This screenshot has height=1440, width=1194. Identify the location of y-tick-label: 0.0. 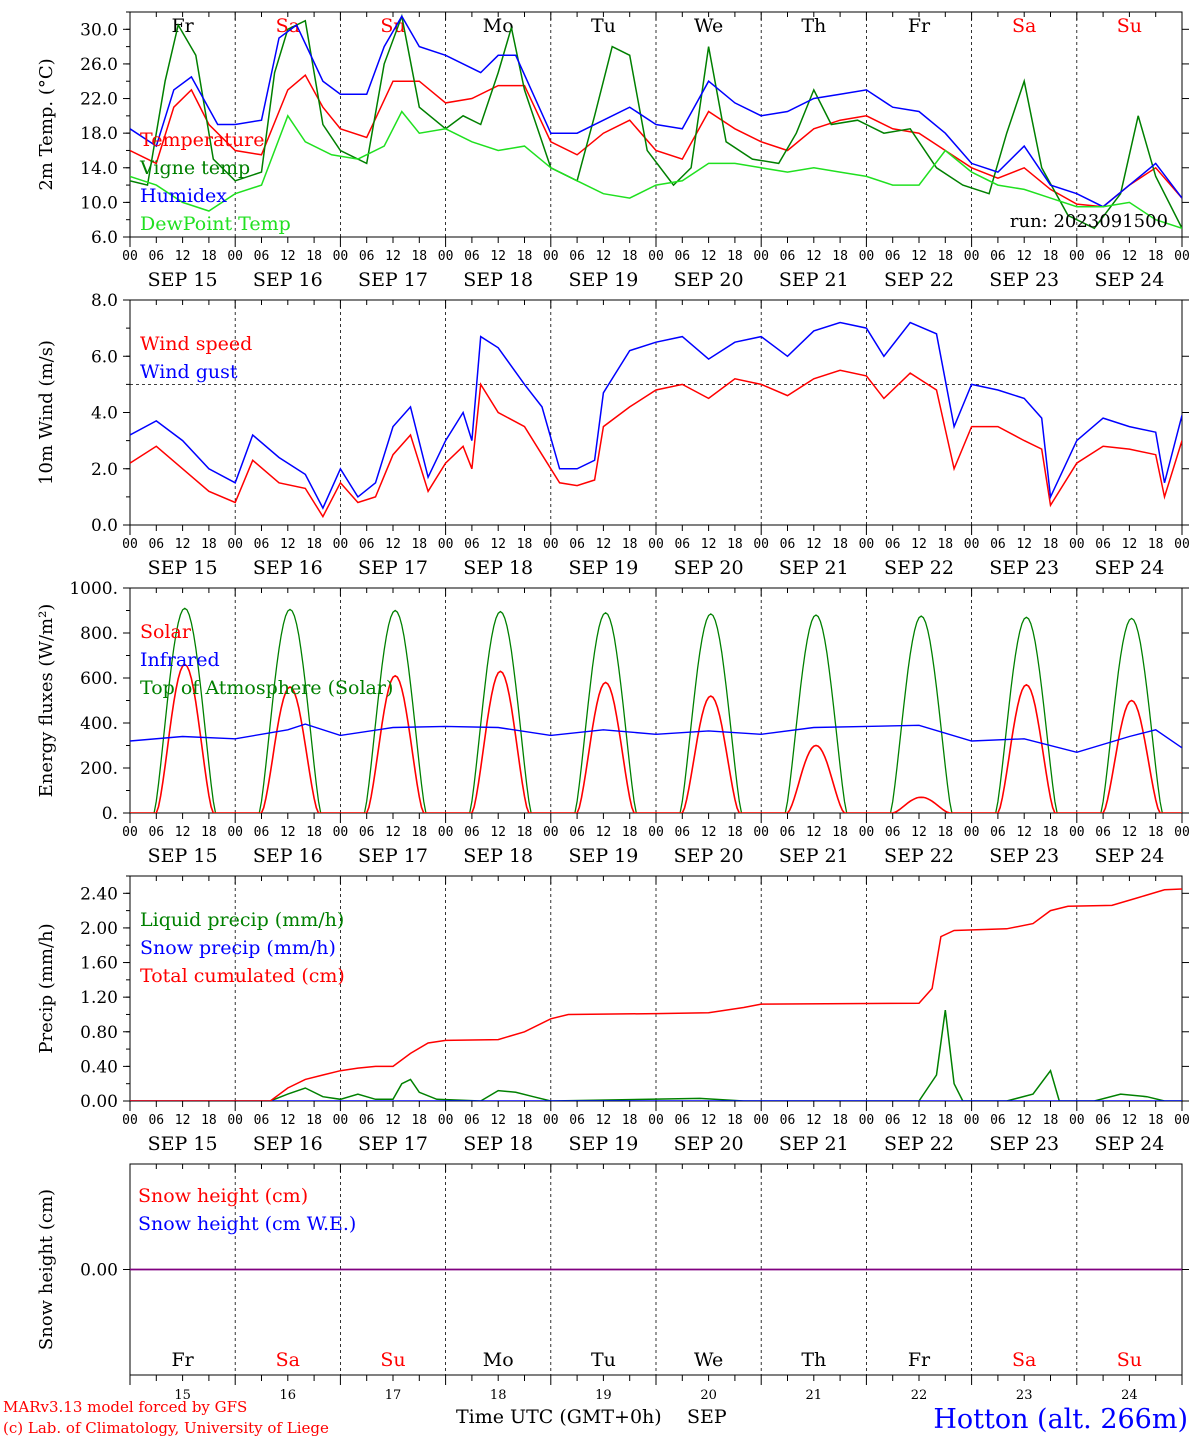
(104, 526).